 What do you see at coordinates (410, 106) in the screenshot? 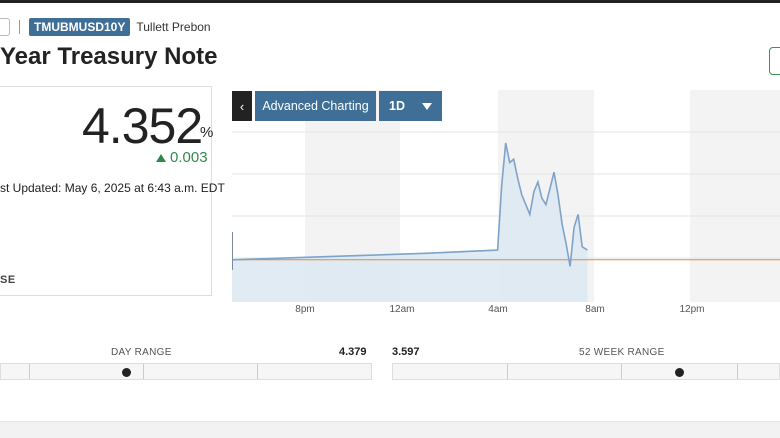
I see `timeframe-select: 1D` at bounding box center [410, 106].